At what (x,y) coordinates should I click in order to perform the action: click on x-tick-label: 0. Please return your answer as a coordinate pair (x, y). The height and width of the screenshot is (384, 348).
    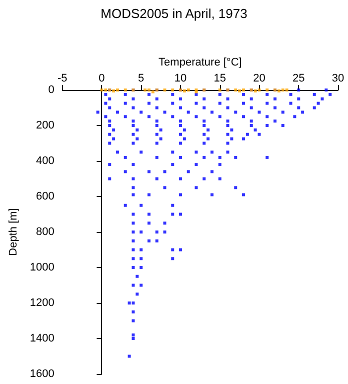
    Looking at the image, I should click on (101, 78).